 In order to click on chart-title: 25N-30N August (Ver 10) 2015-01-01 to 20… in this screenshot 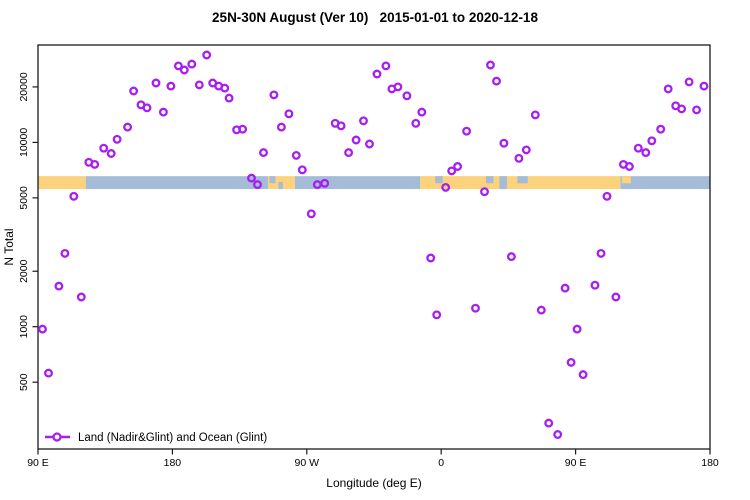, I will do `click(375, 17)`.